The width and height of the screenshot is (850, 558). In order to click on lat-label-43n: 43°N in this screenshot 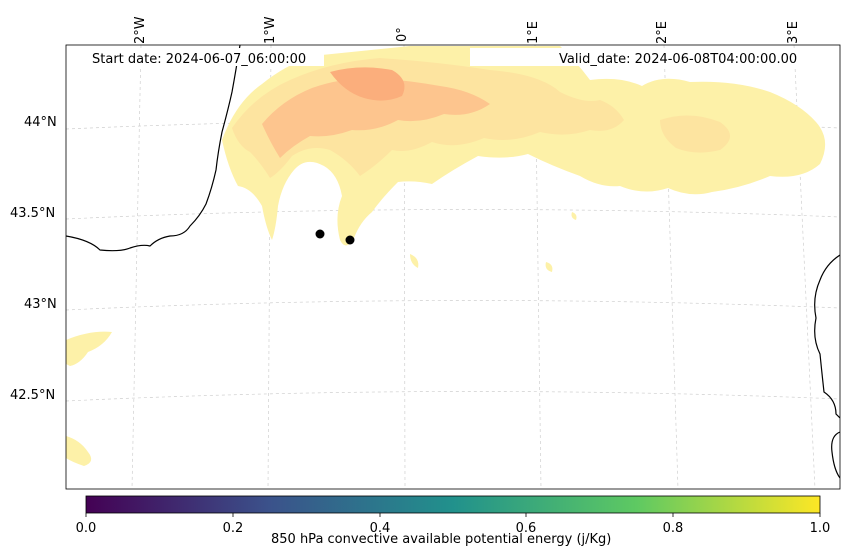, I will do `click(40, 304)`.